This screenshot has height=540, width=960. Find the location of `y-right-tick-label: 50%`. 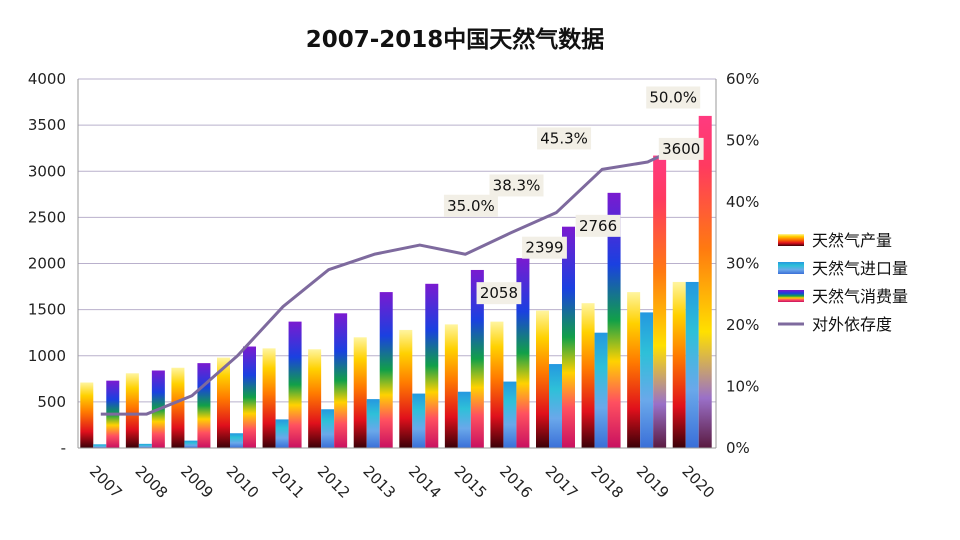

y-right-tick-label: 50% is located at coordinates (742, 141).